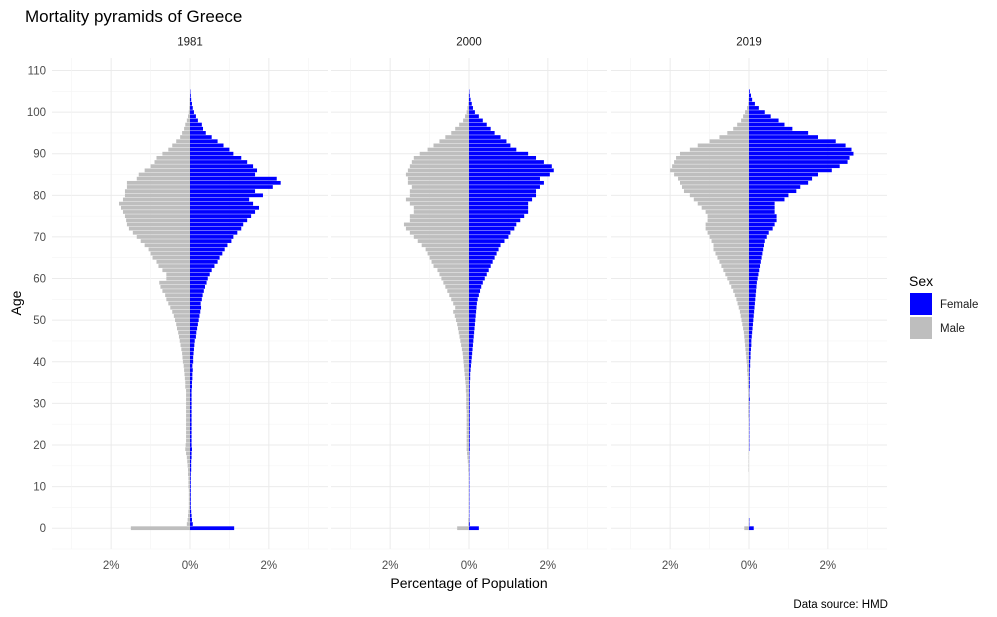 The width and height of the screenshot is (997, 617). Describe the element at coordinates (469, 566) in the screenshot. I see `x-tick-label: 0%` at that location.